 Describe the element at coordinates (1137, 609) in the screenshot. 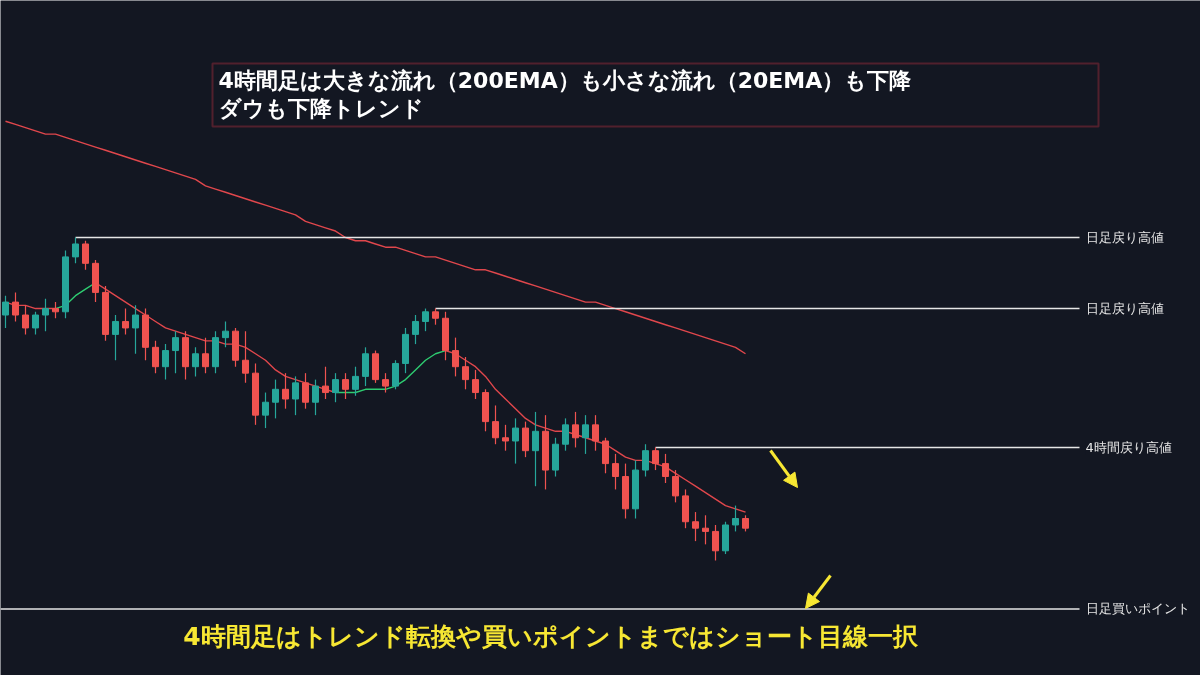

I see `ref-line-label: 日足買いポイント` at that location.